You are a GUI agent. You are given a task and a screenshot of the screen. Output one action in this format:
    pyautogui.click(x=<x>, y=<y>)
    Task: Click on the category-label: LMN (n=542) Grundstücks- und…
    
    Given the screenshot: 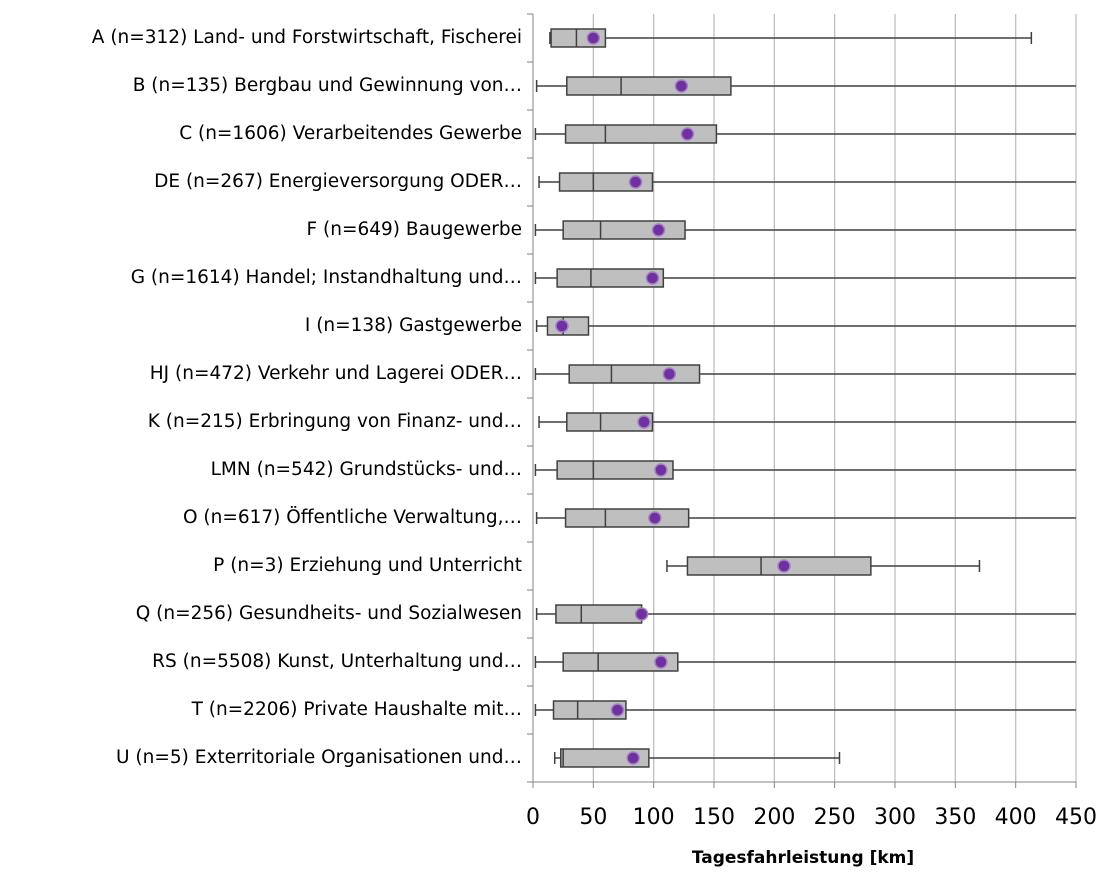 What is the action you would take?
    pyautogui.click(x=366, y=469)
    